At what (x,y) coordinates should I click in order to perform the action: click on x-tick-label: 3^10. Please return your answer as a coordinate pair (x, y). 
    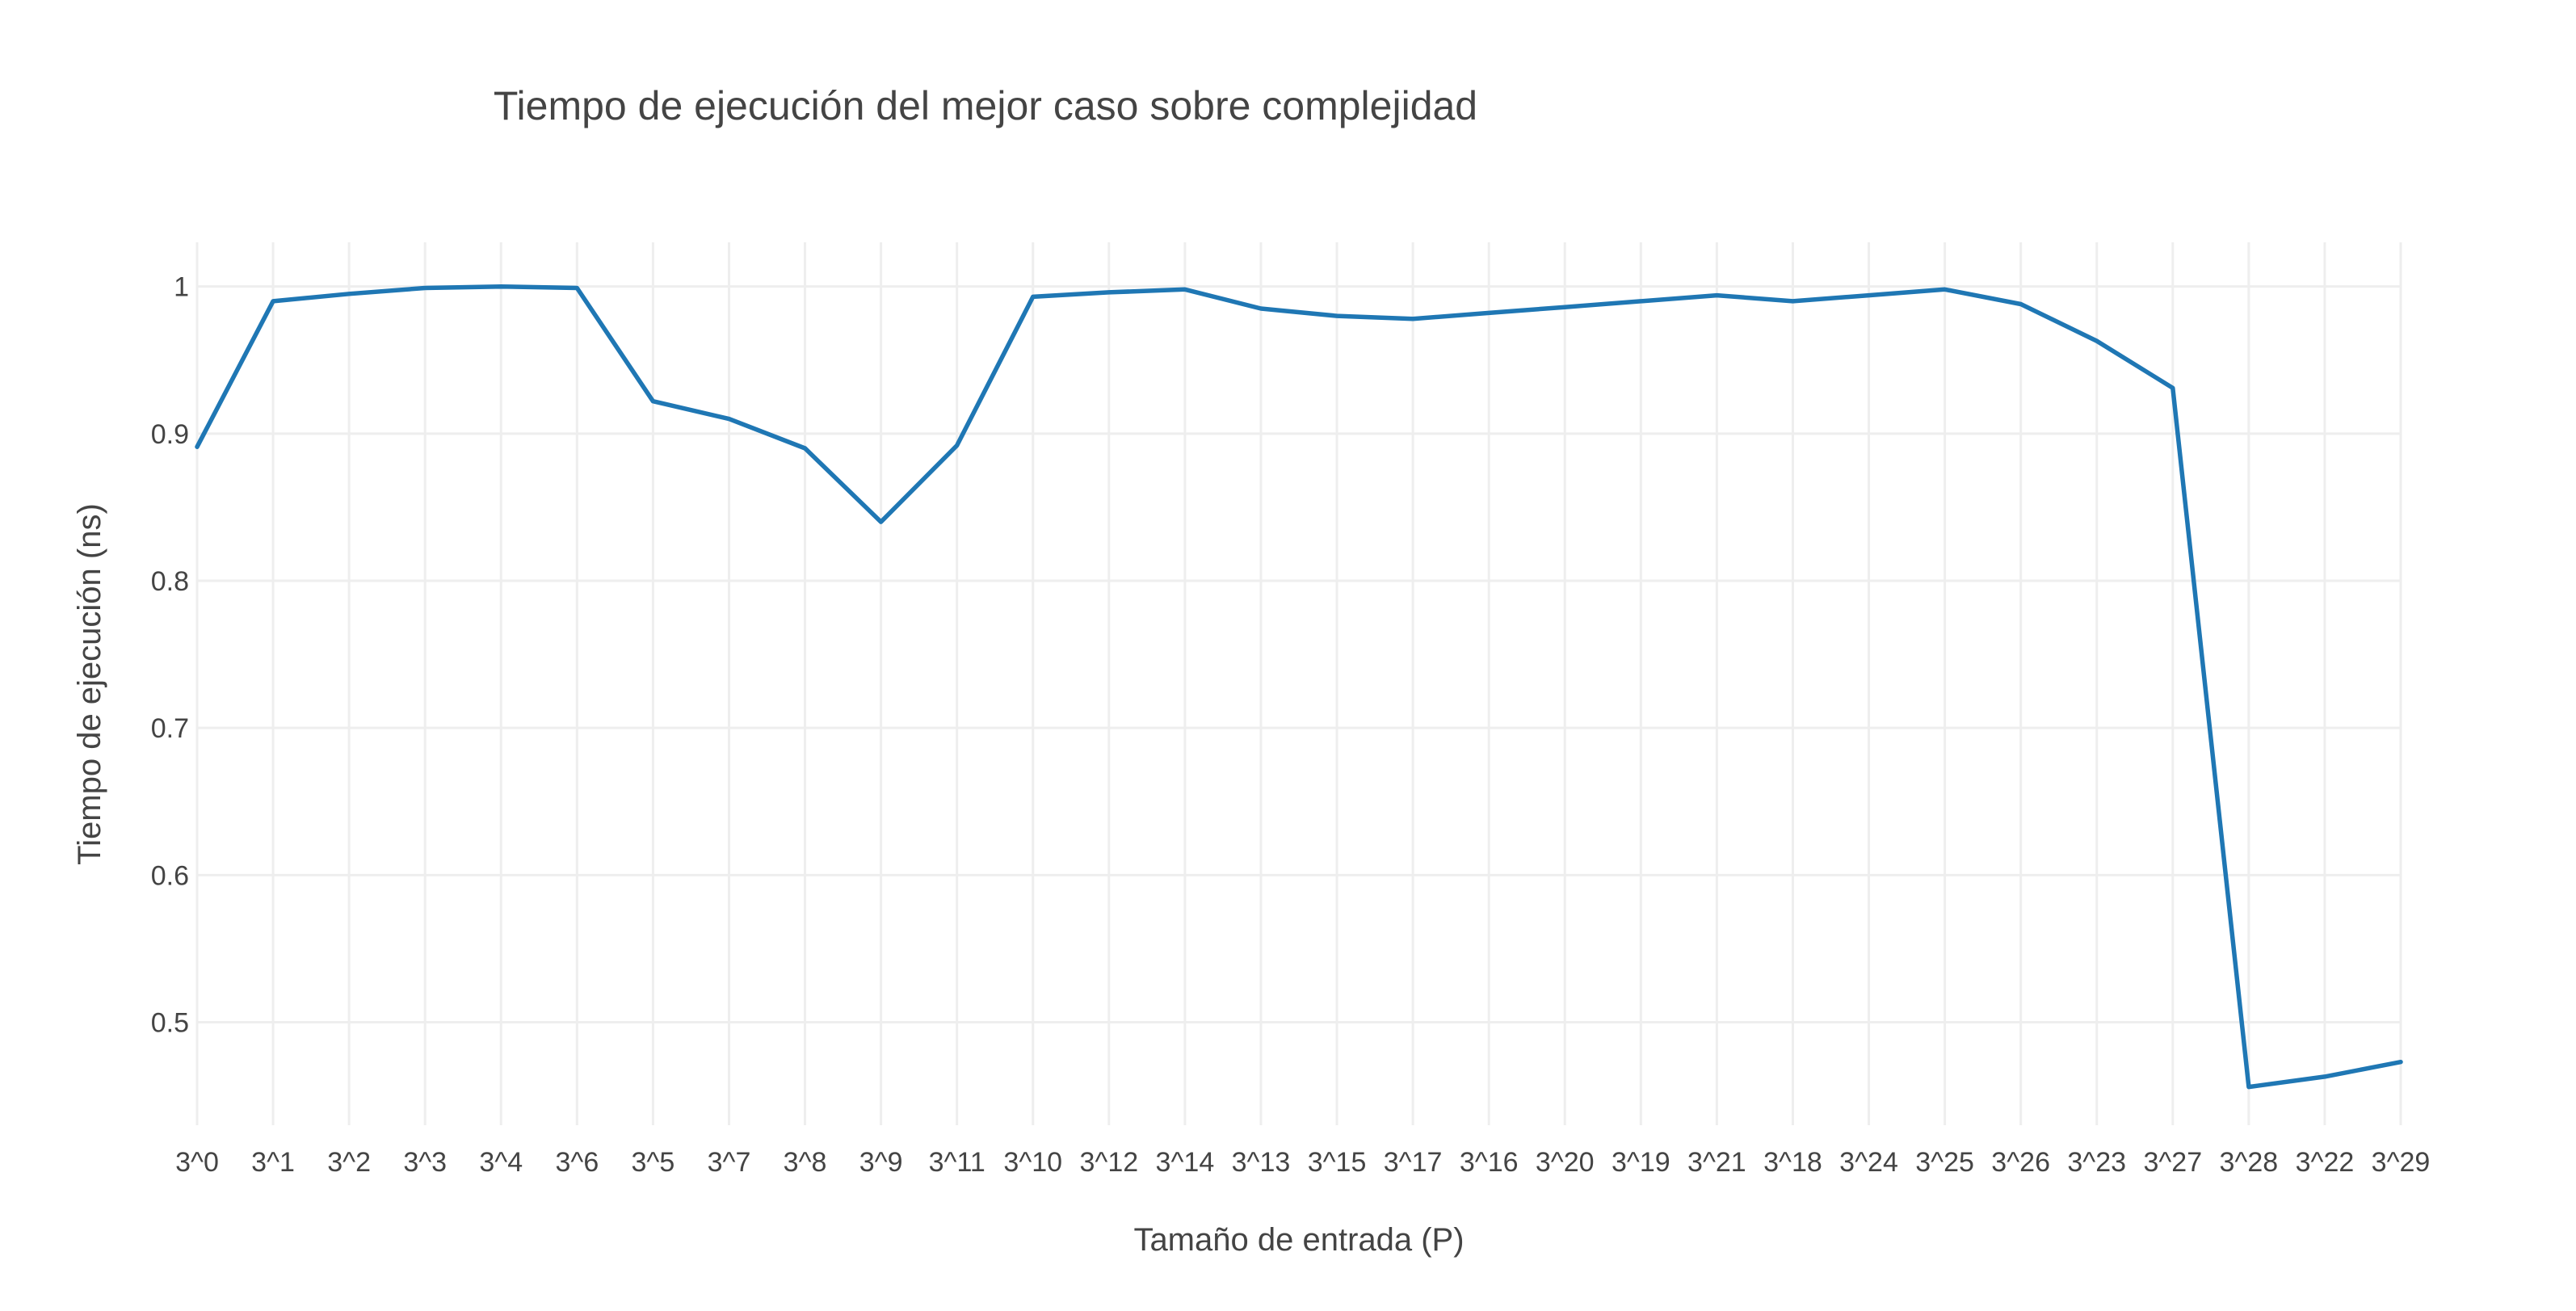
    Looking at the image, I should click on (1033, 1162).